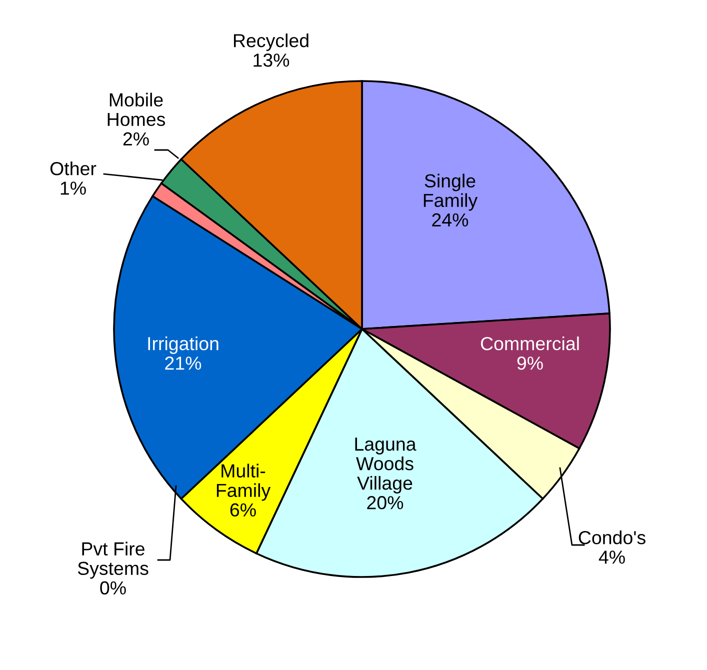 Image resolution: width=707 pixels, height=670 pixels. I want to click on data-label: 13%, so click(272, 60).